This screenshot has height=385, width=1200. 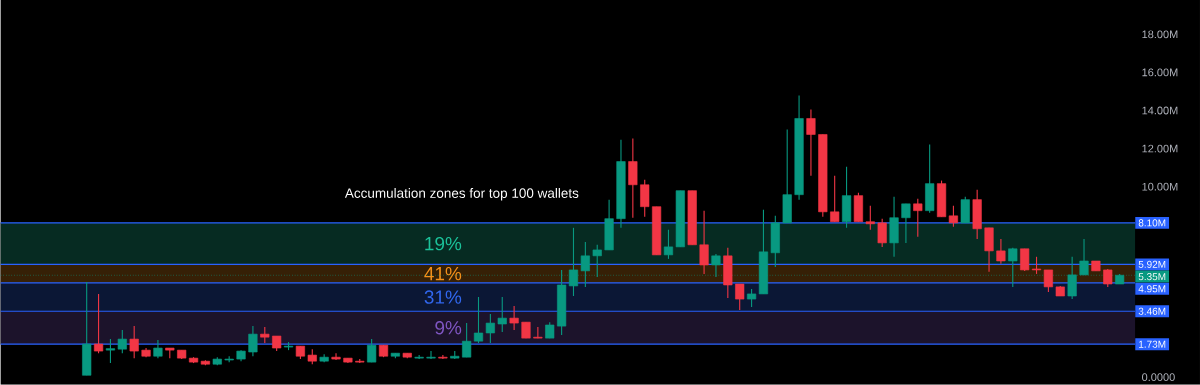 I want to click on ref-line-label: 4.95M, so click(x=1152, y=289).